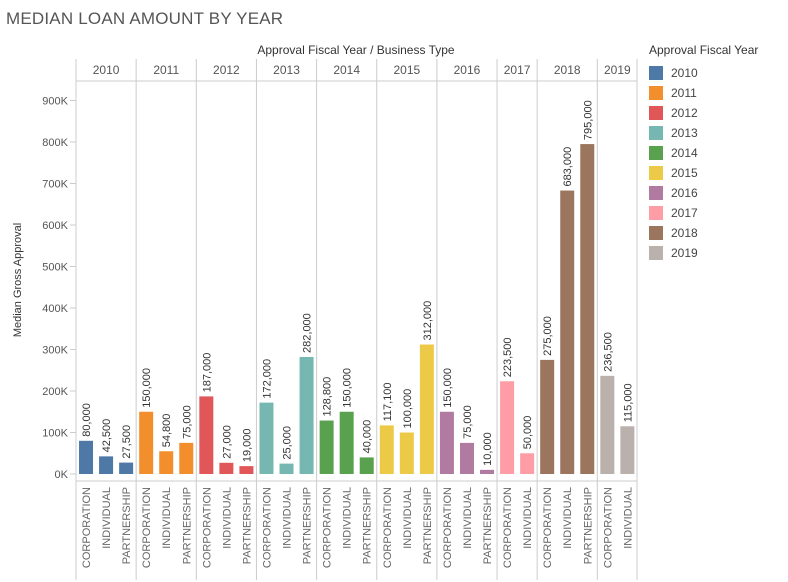 Image resolution: width=788 pixels, height=582 pixels. What do you see at coordinates (55, 351) in the screenshot?
I see `y-tick-label: 300K` at bounding box center [55, 351].